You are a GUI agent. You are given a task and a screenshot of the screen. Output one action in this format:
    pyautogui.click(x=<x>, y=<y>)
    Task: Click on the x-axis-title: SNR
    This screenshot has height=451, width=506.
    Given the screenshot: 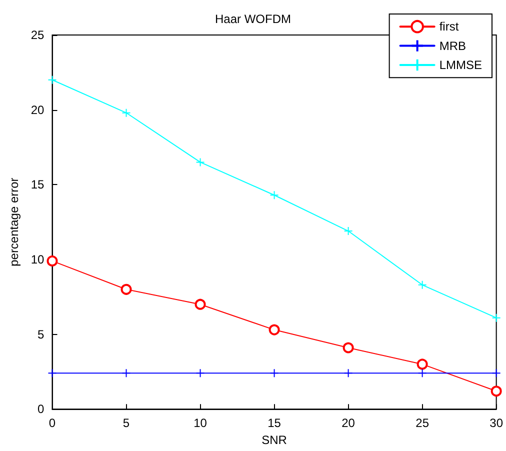 What is the action you would take?
    pyautogui.click(x=275, y=440)
    